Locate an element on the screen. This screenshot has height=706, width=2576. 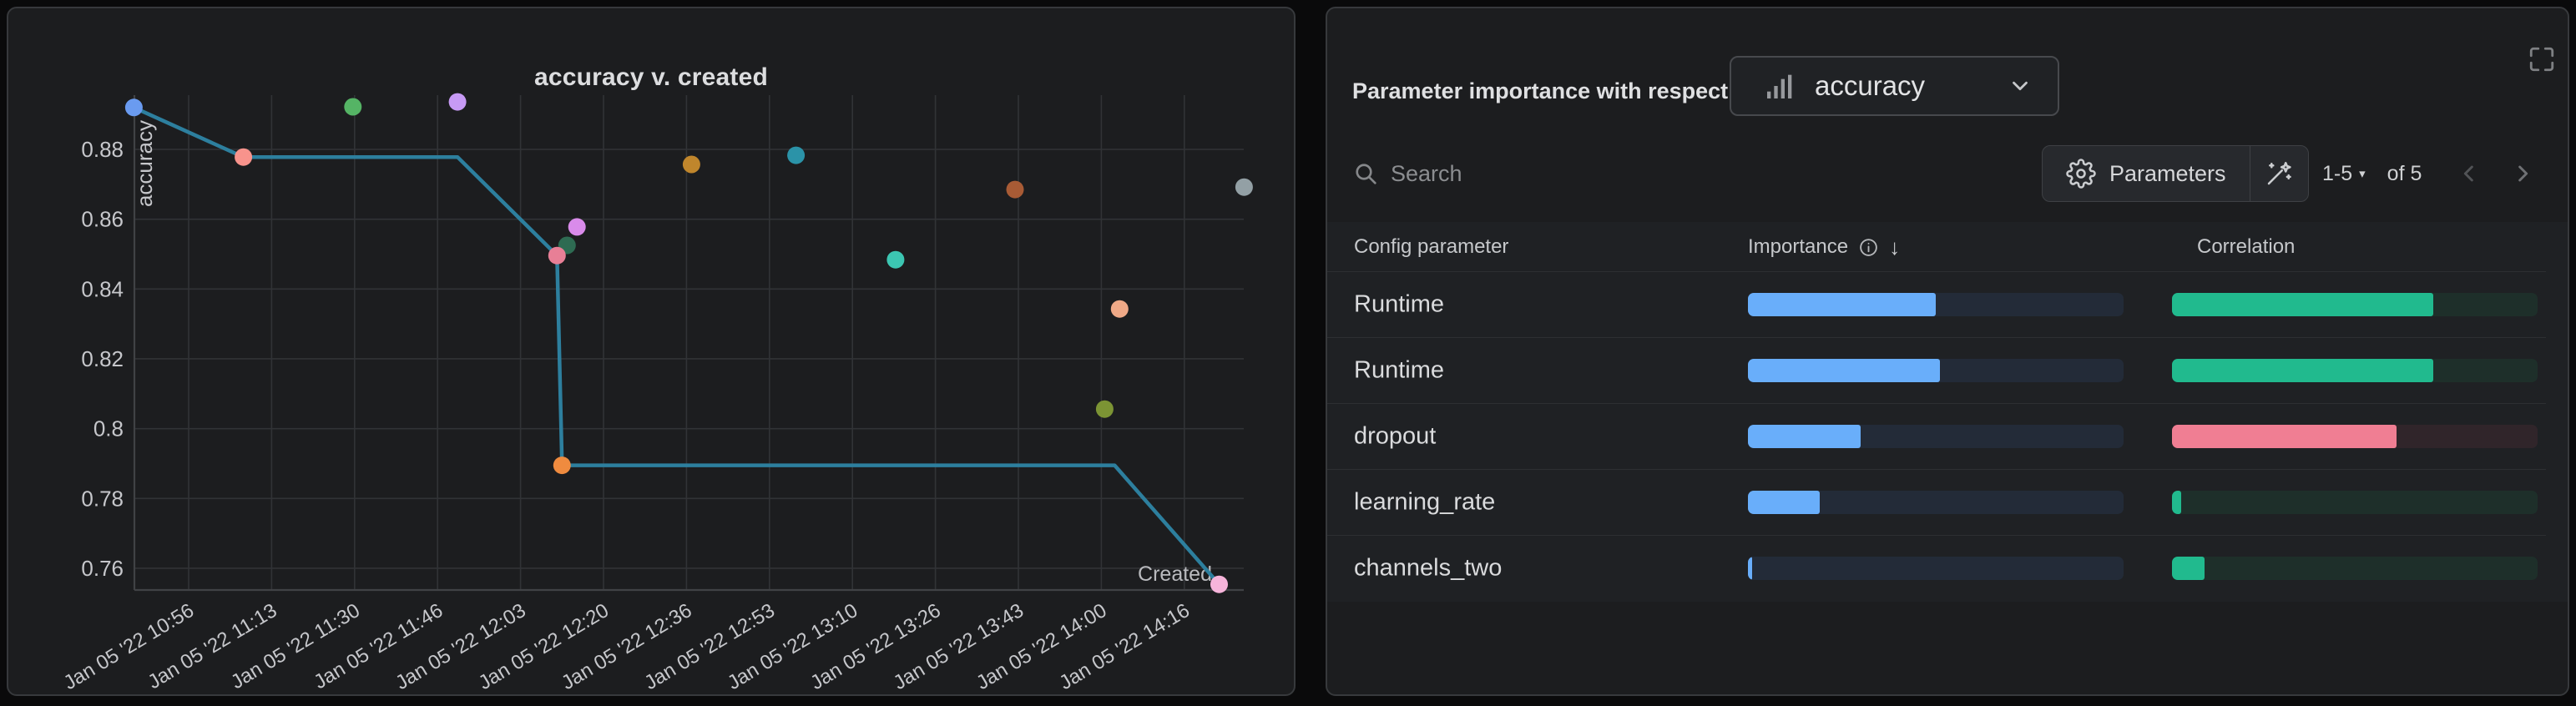
config-parameter-name: learning_rate is located at coordinates (1425, 502).